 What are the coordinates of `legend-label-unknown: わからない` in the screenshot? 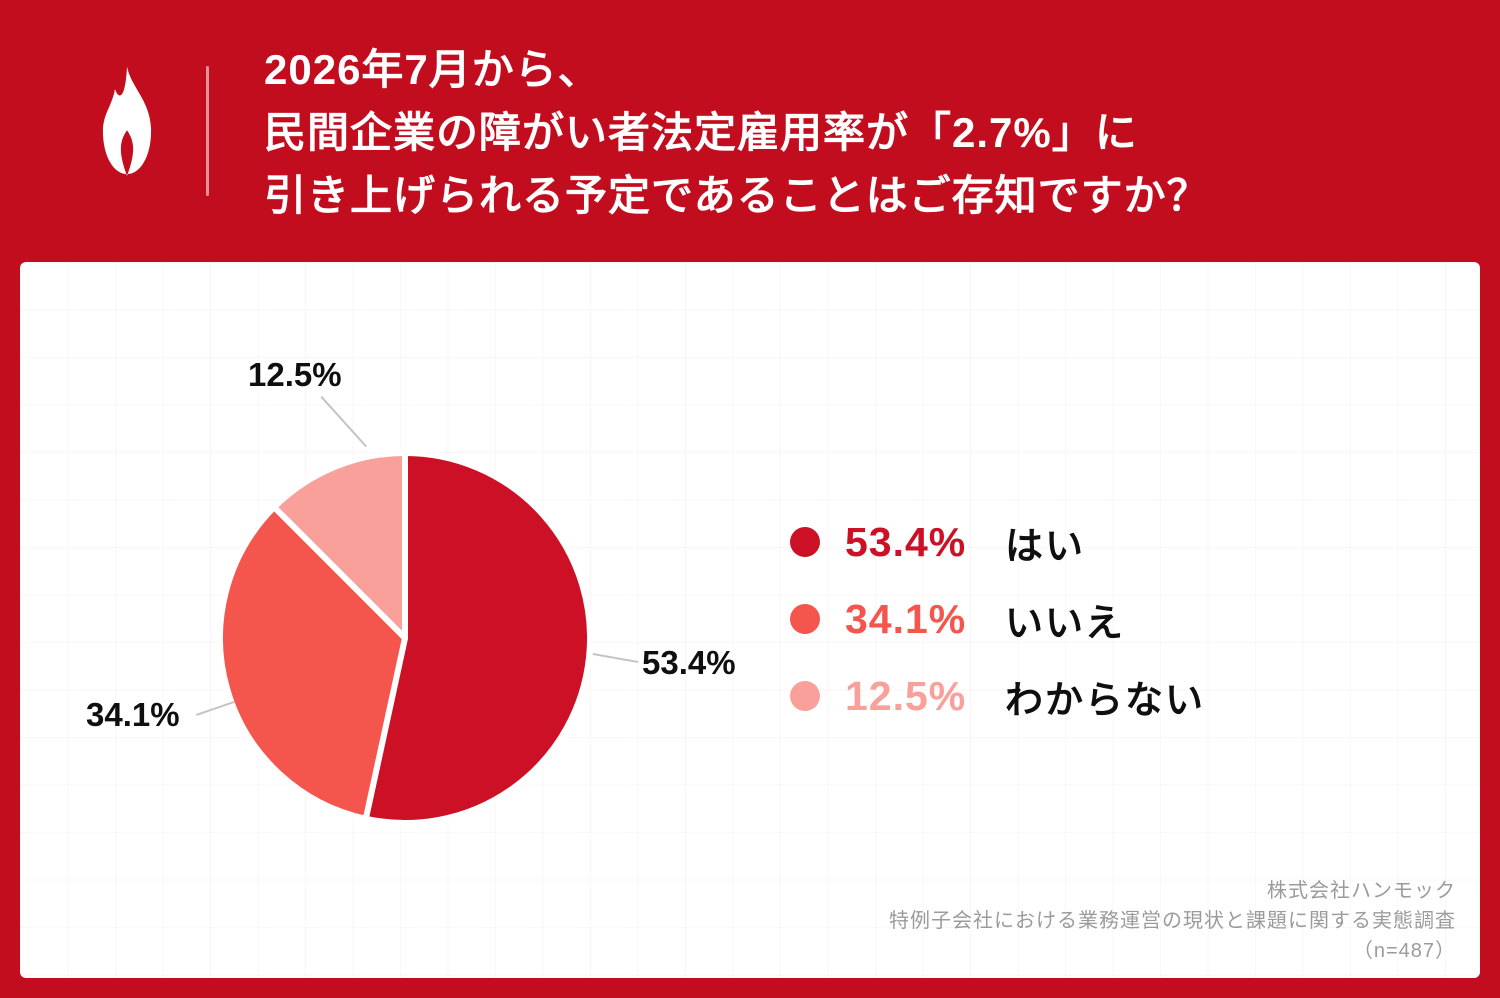 It's located at (1105, 700).